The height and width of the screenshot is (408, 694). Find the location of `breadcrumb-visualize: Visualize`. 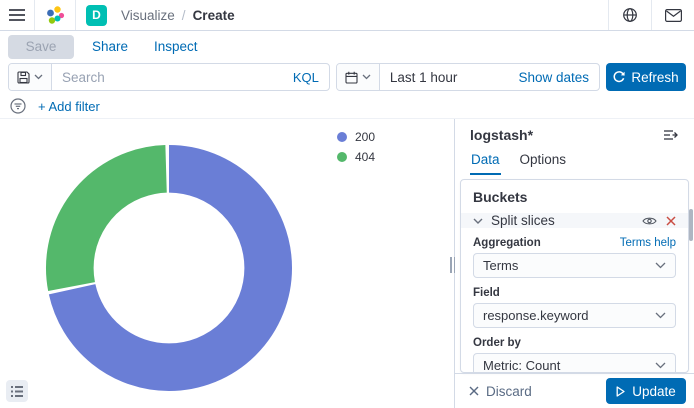

breadcrumb-visualize: Visualize is located at coordinates (148, 15).